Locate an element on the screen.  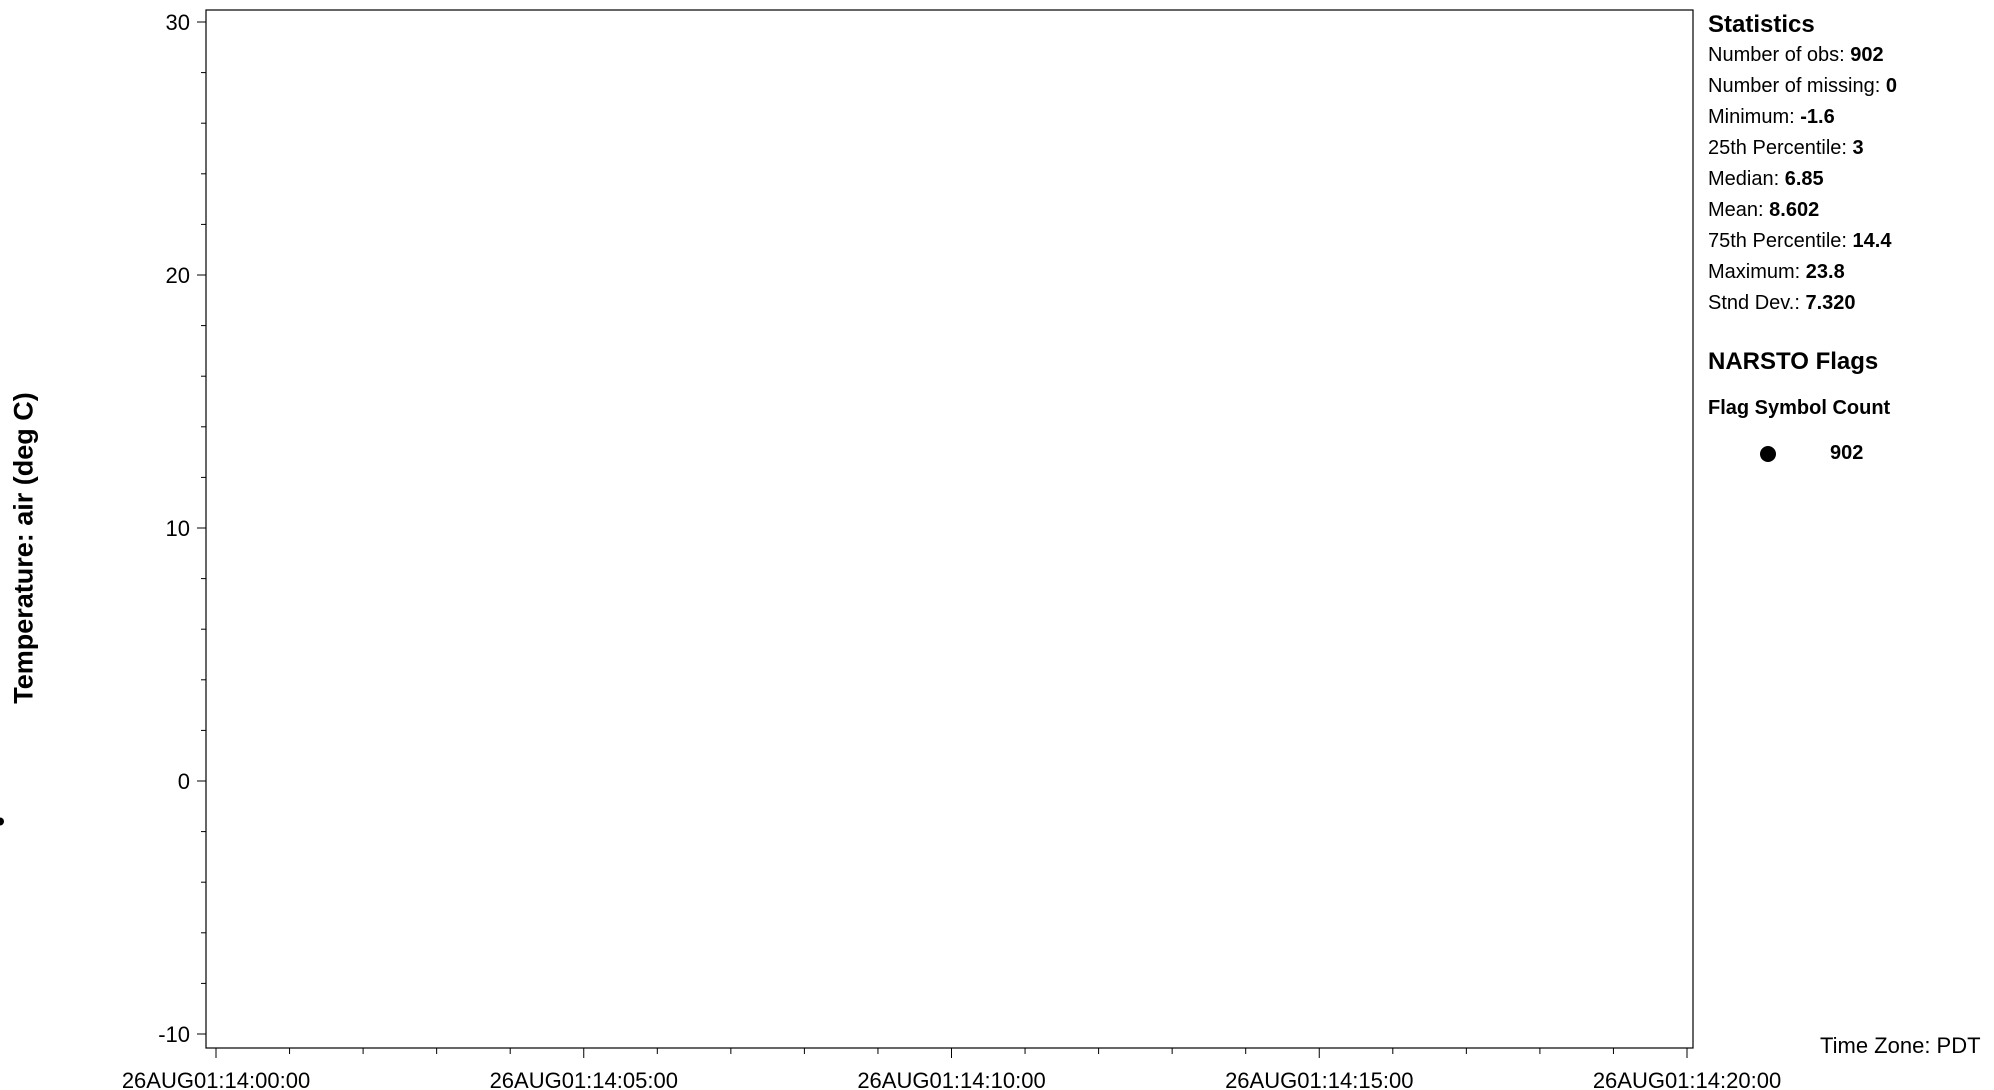
stat-label: Stnd Dev.: is located at coordinates (1757, 303).